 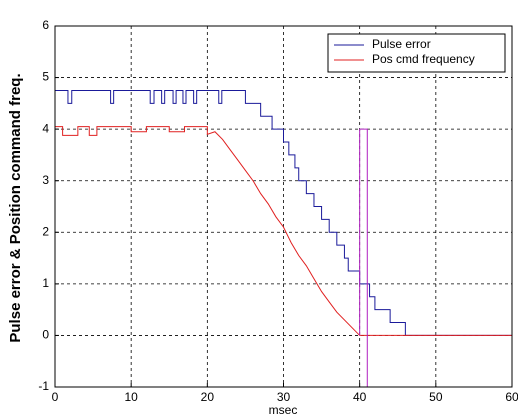 I want to click on legend-box, so click(x=416, y=53).